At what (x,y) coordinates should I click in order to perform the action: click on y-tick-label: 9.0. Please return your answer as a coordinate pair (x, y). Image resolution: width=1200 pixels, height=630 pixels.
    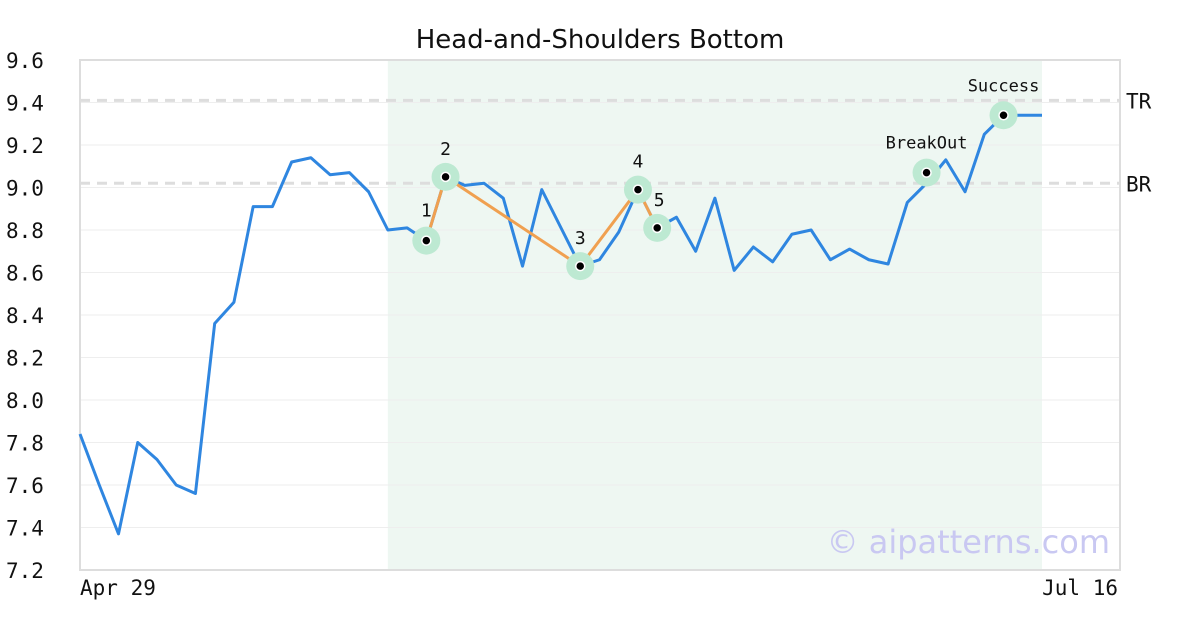
    Looking at the image, I should click on (25, 189).